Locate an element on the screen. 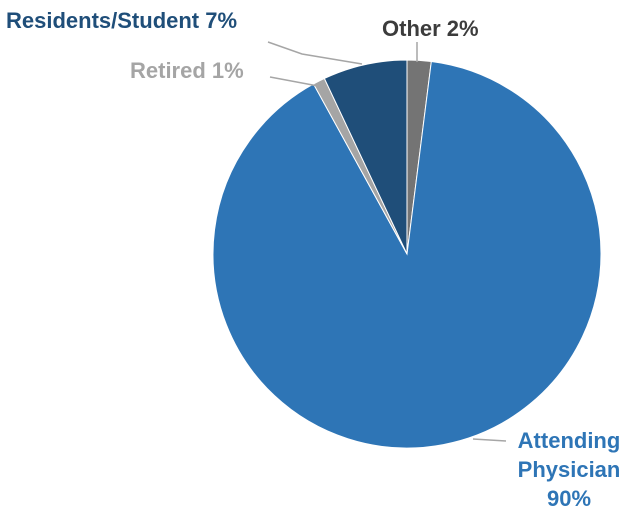 Image resolution: width=632 pixels, height=517 pixels. data-label-retired: Retired 1% is located at coordinates (187, 70).